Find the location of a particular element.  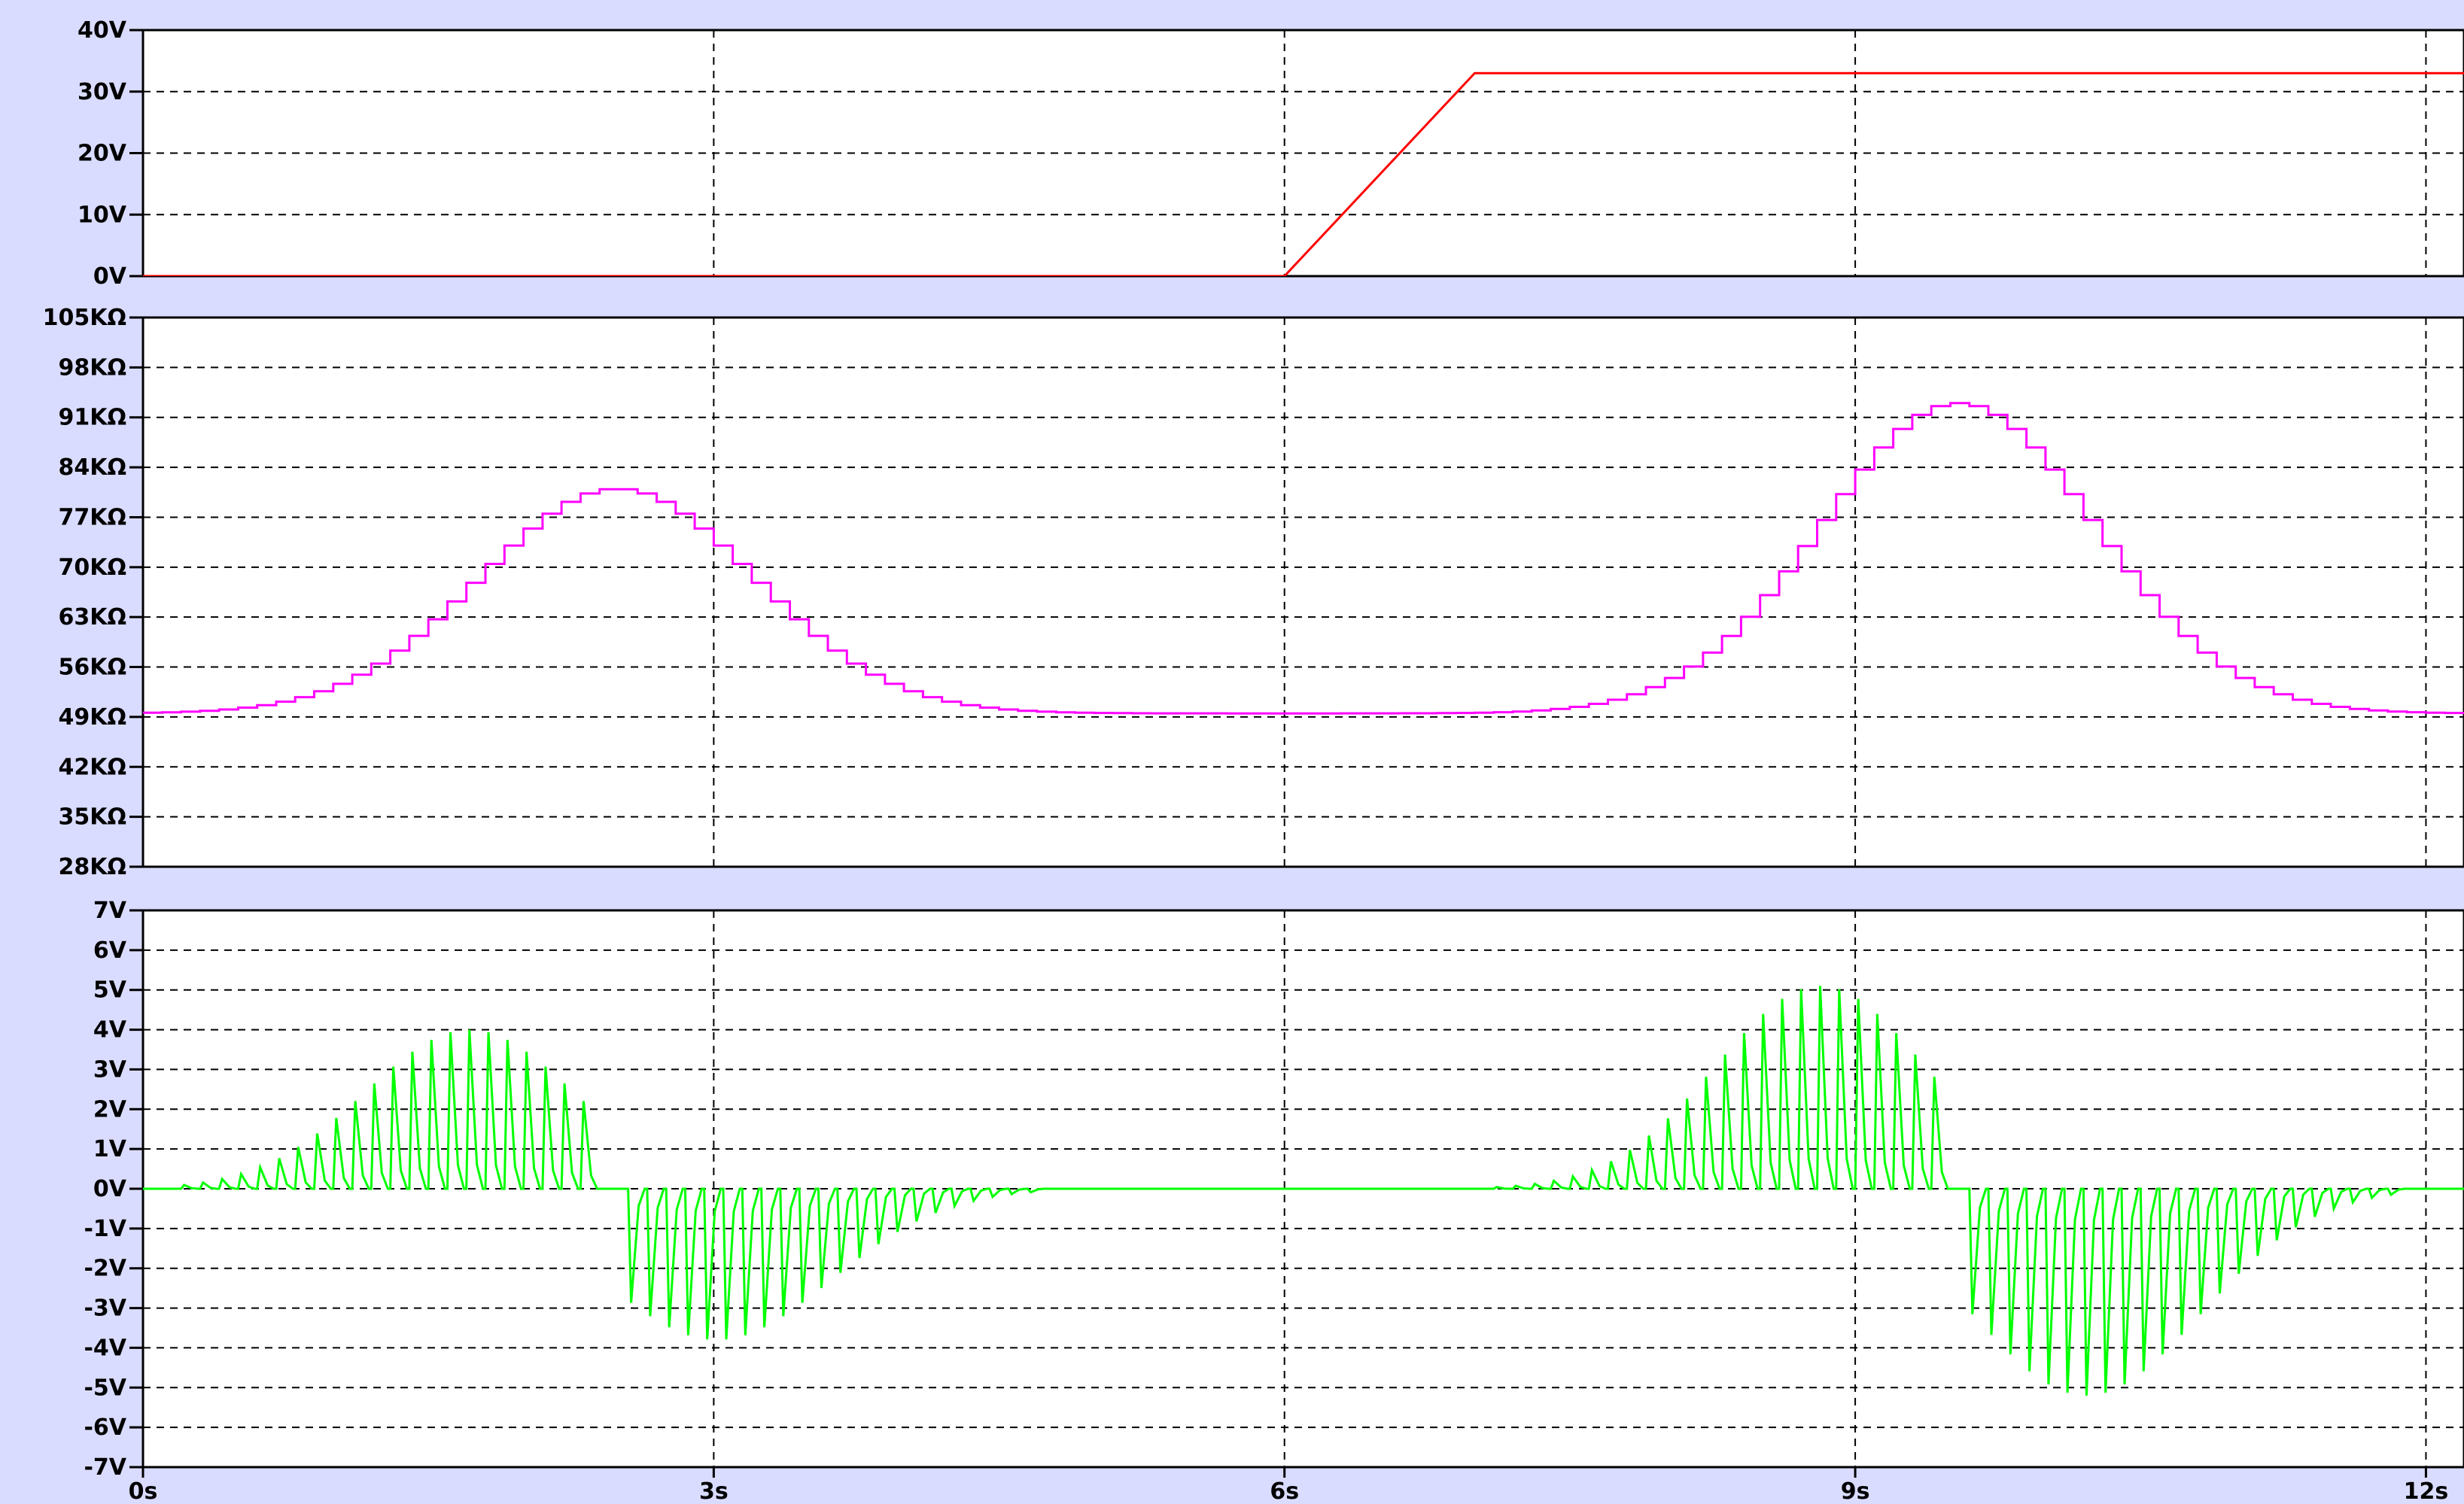

x-axis: 0s 3s 6s 9s 12s is located at coordinates (1289, 1485).